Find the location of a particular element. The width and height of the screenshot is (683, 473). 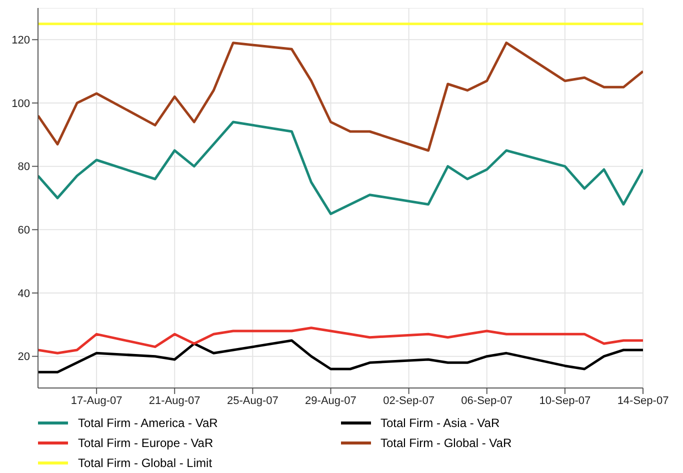

legend-label: Total Firm - Asia - VaR is located at coordinates (440, 423).